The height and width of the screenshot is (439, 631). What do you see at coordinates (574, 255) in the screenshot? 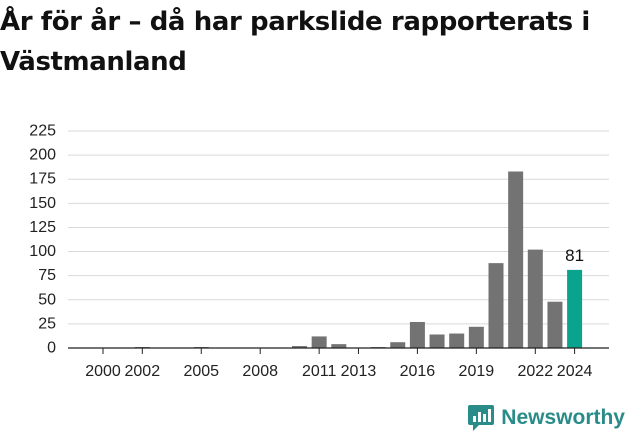
I see `data-label-2024: 81` at bounding box center [574, 255].